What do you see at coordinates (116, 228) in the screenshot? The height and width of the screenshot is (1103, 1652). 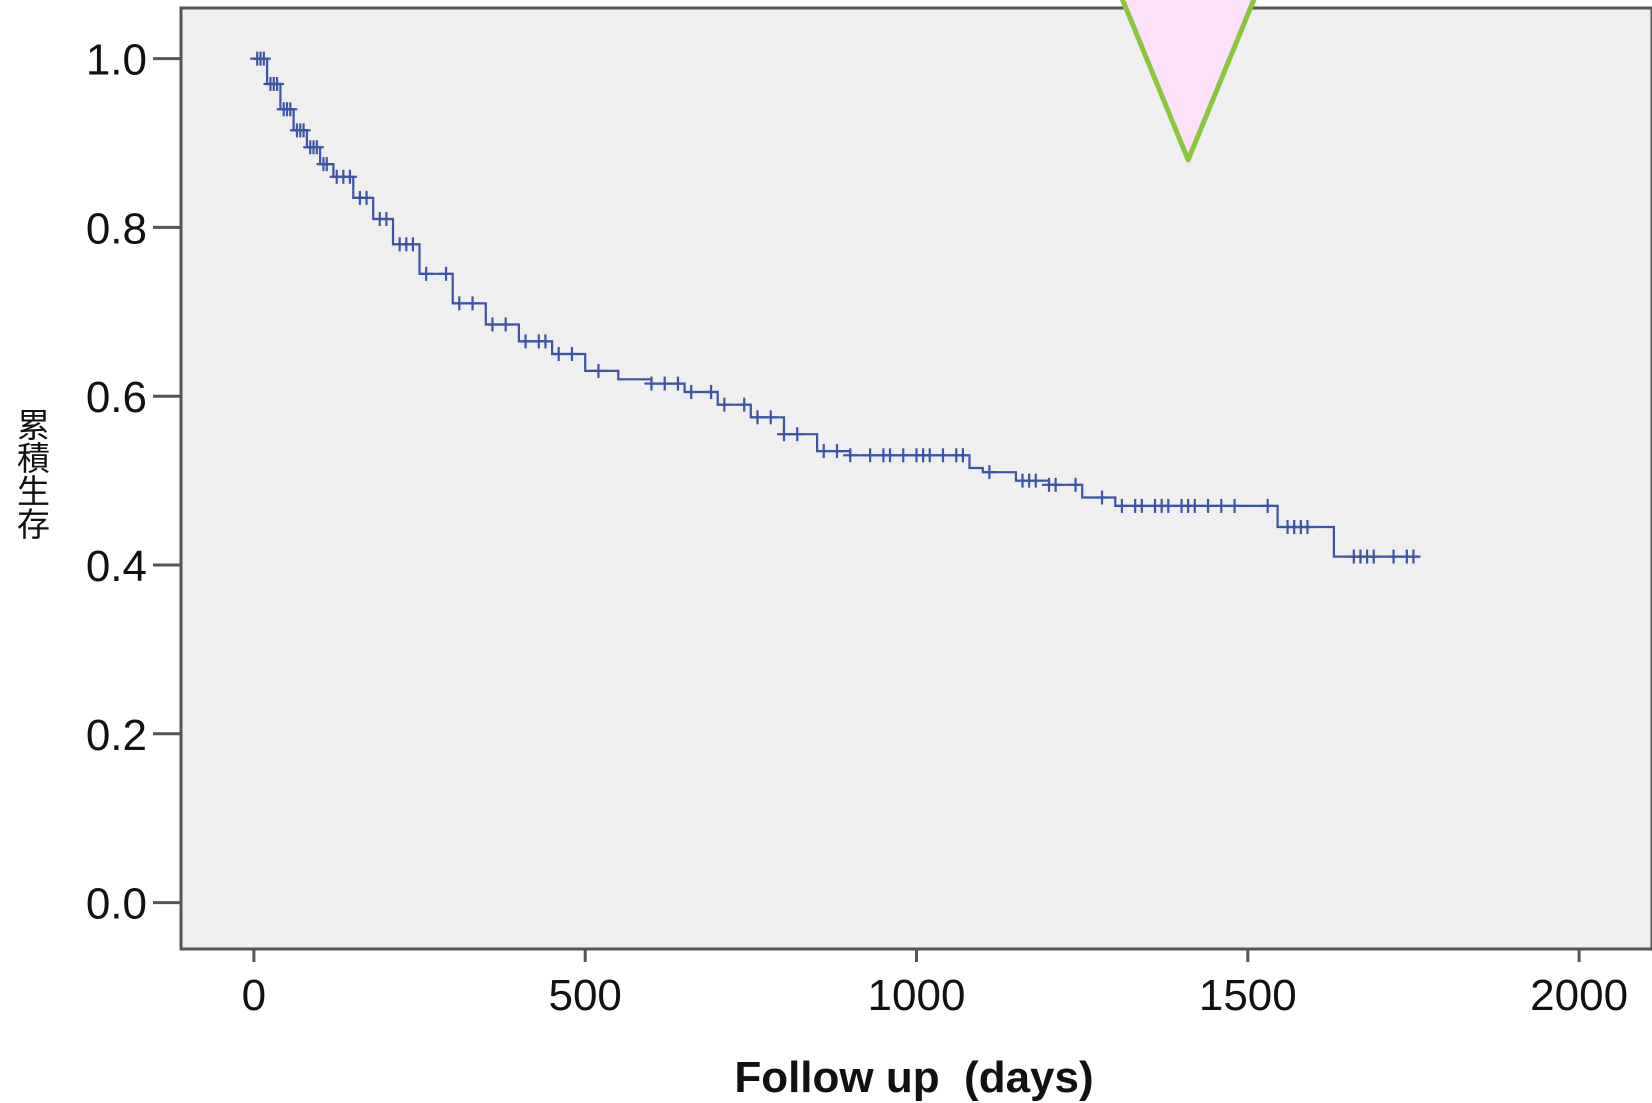 I see `y-tick-label: 0.8` at bounding box center [116, 228].